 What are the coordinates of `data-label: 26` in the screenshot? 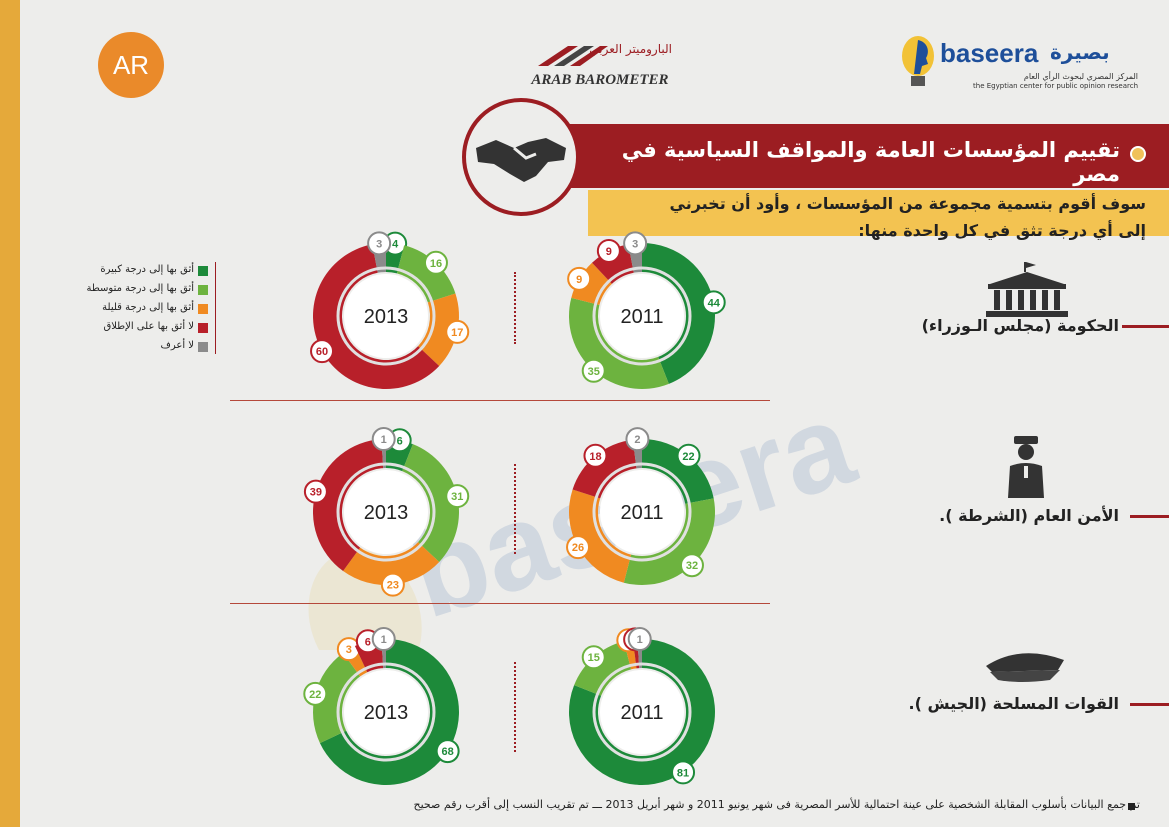 It's located at (578, 548).